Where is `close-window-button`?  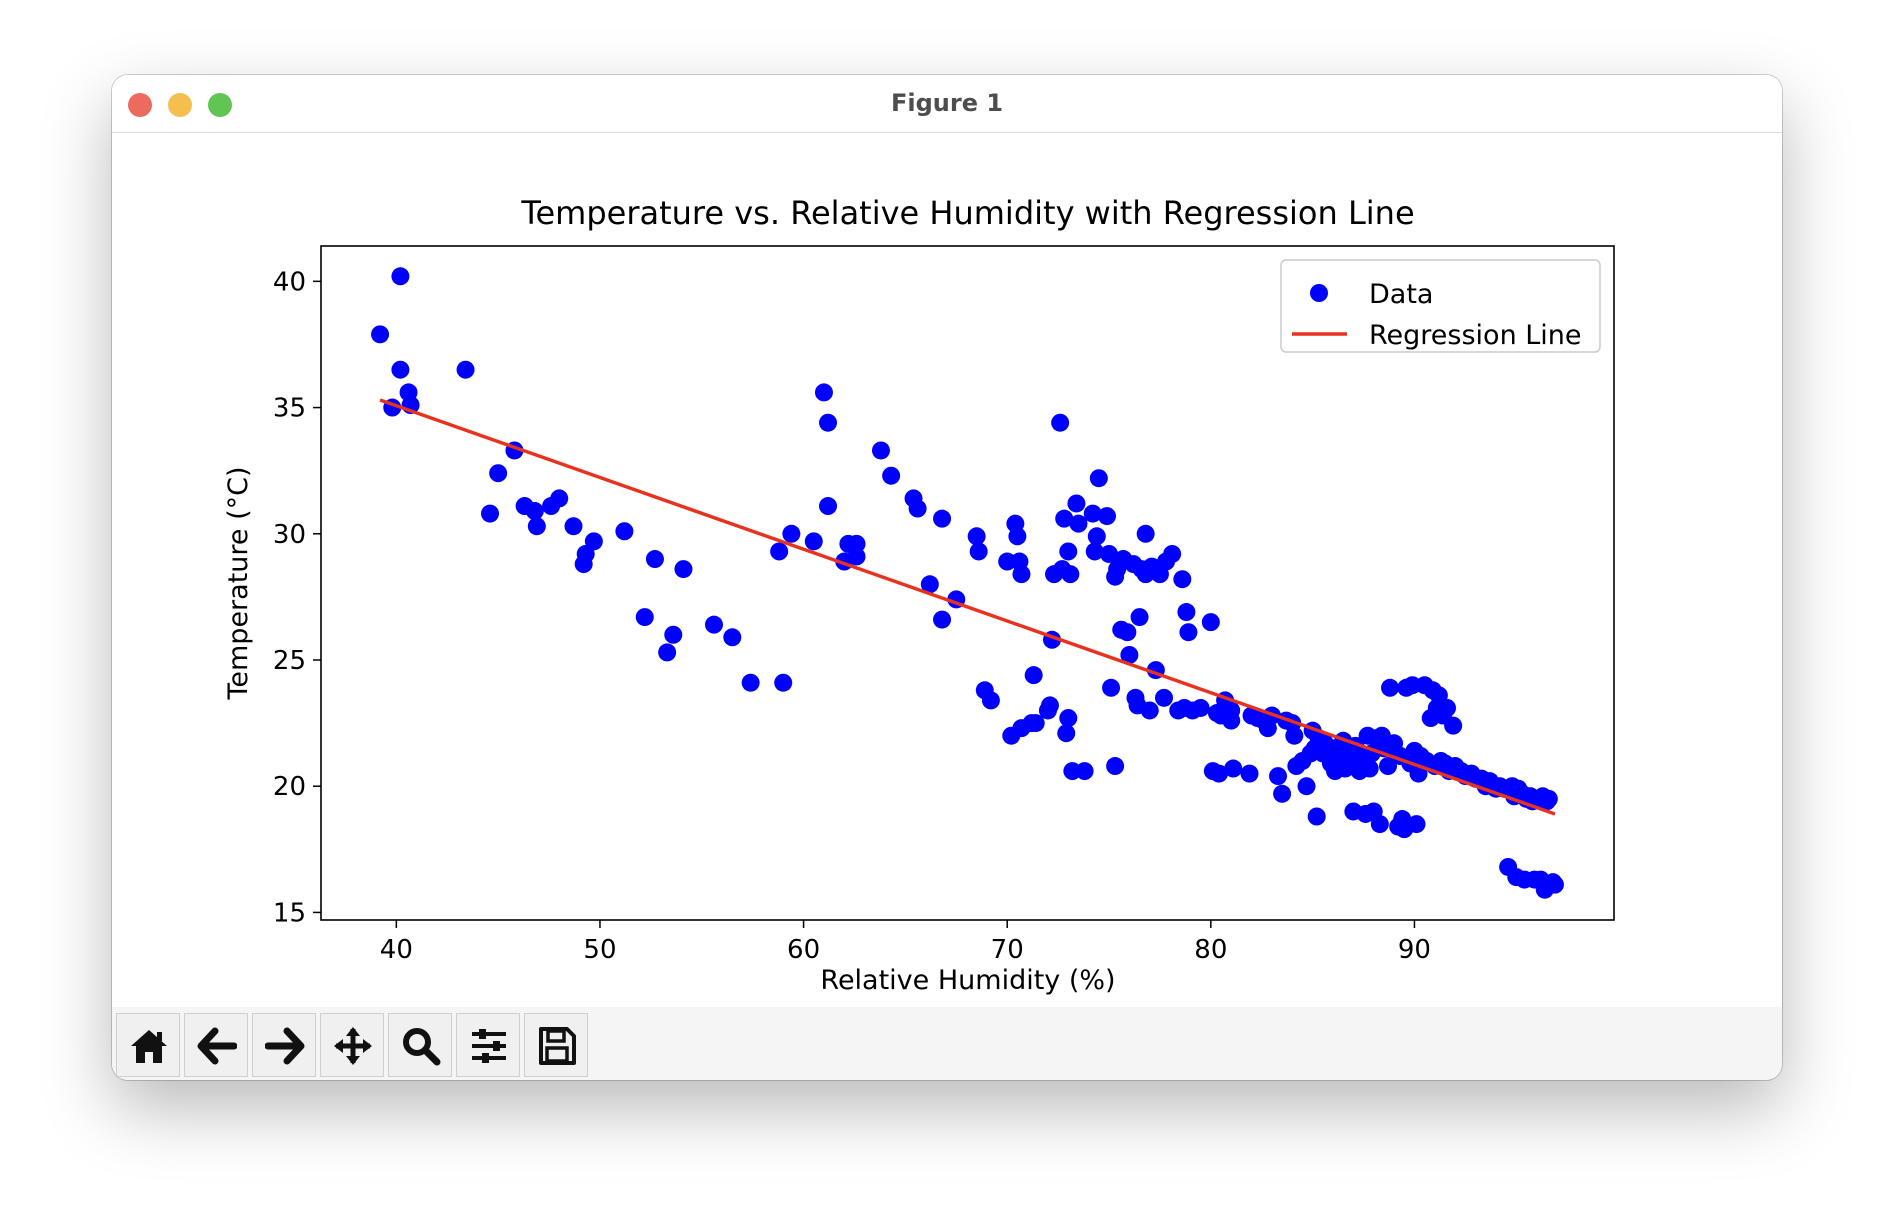
close-window-button is located at coordinates (140, 105).